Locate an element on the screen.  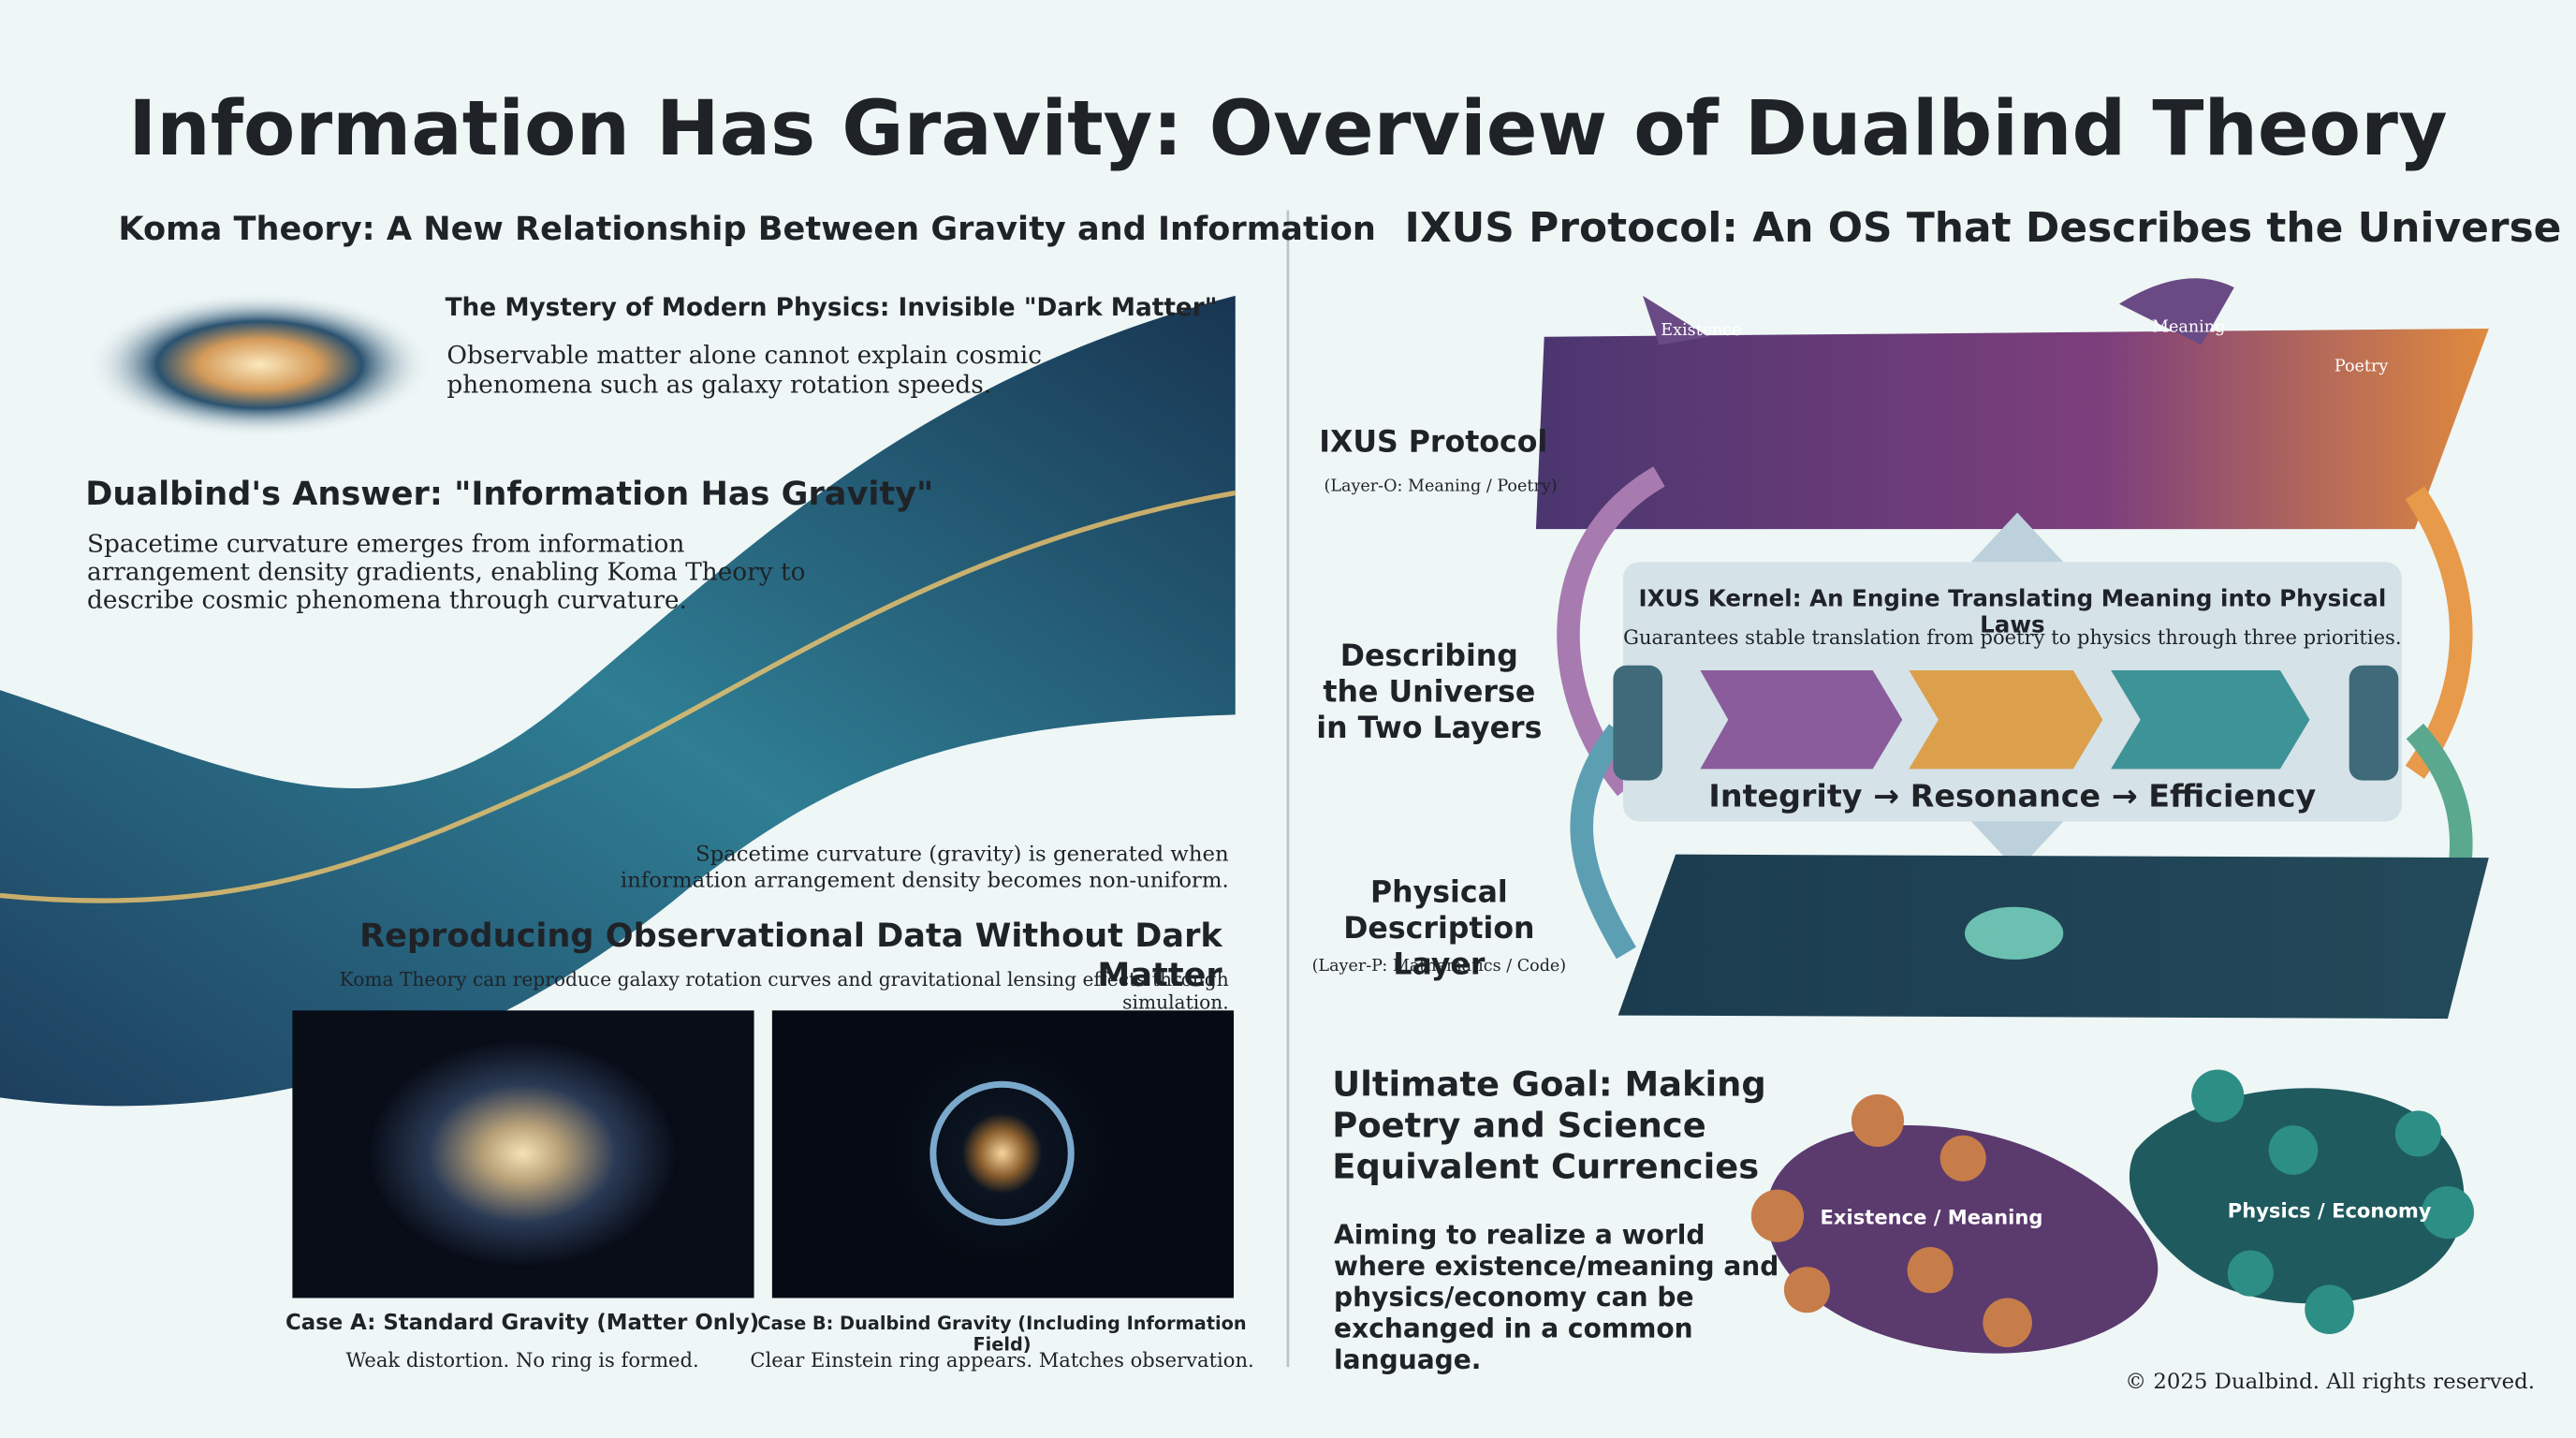
layer-subtitle: (Layer-P: Mathematics / Code) is located at coordinates (1439, 967).